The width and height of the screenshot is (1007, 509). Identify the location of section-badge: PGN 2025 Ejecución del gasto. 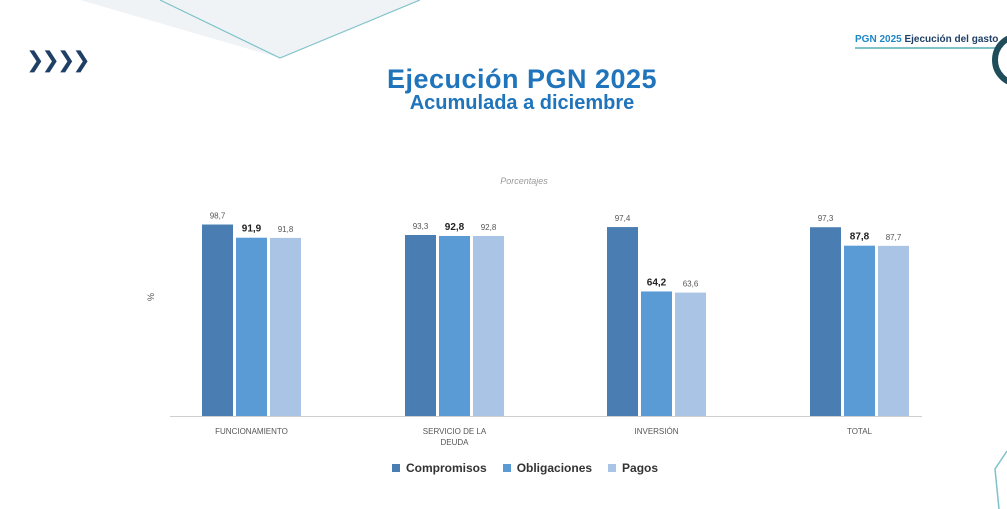
(926, 41).